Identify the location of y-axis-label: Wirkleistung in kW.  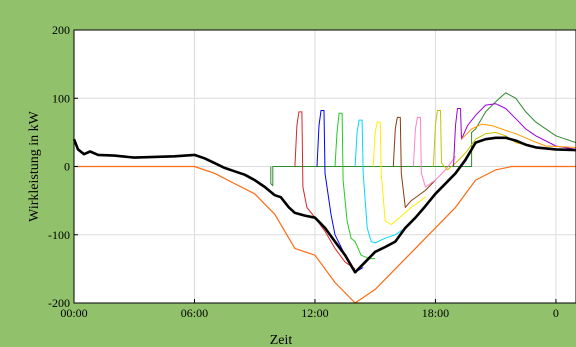
(34, 165).